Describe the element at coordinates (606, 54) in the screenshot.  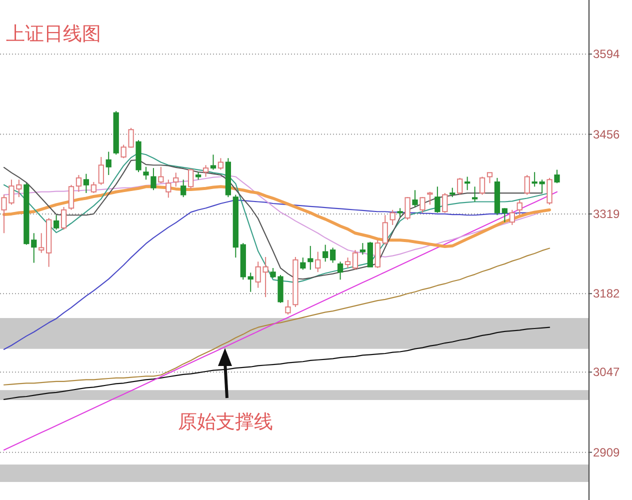
I see `y-tick-label: 3594` at that location.